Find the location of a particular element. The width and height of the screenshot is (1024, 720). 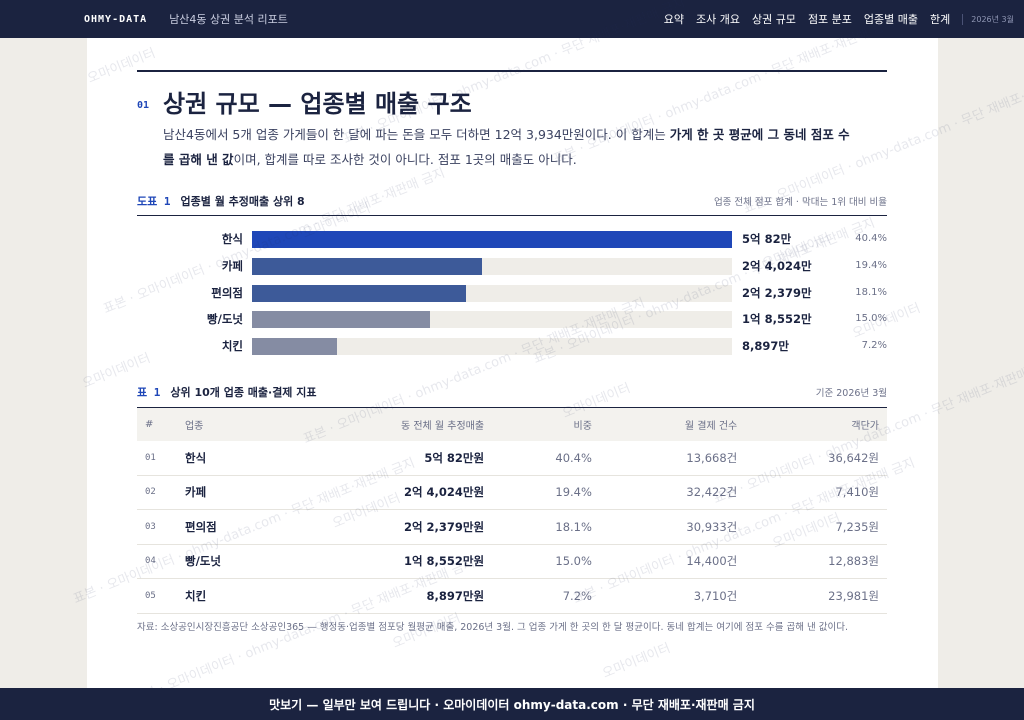

value-label: 2억 4,024만 is located at coordinates (777, 265).